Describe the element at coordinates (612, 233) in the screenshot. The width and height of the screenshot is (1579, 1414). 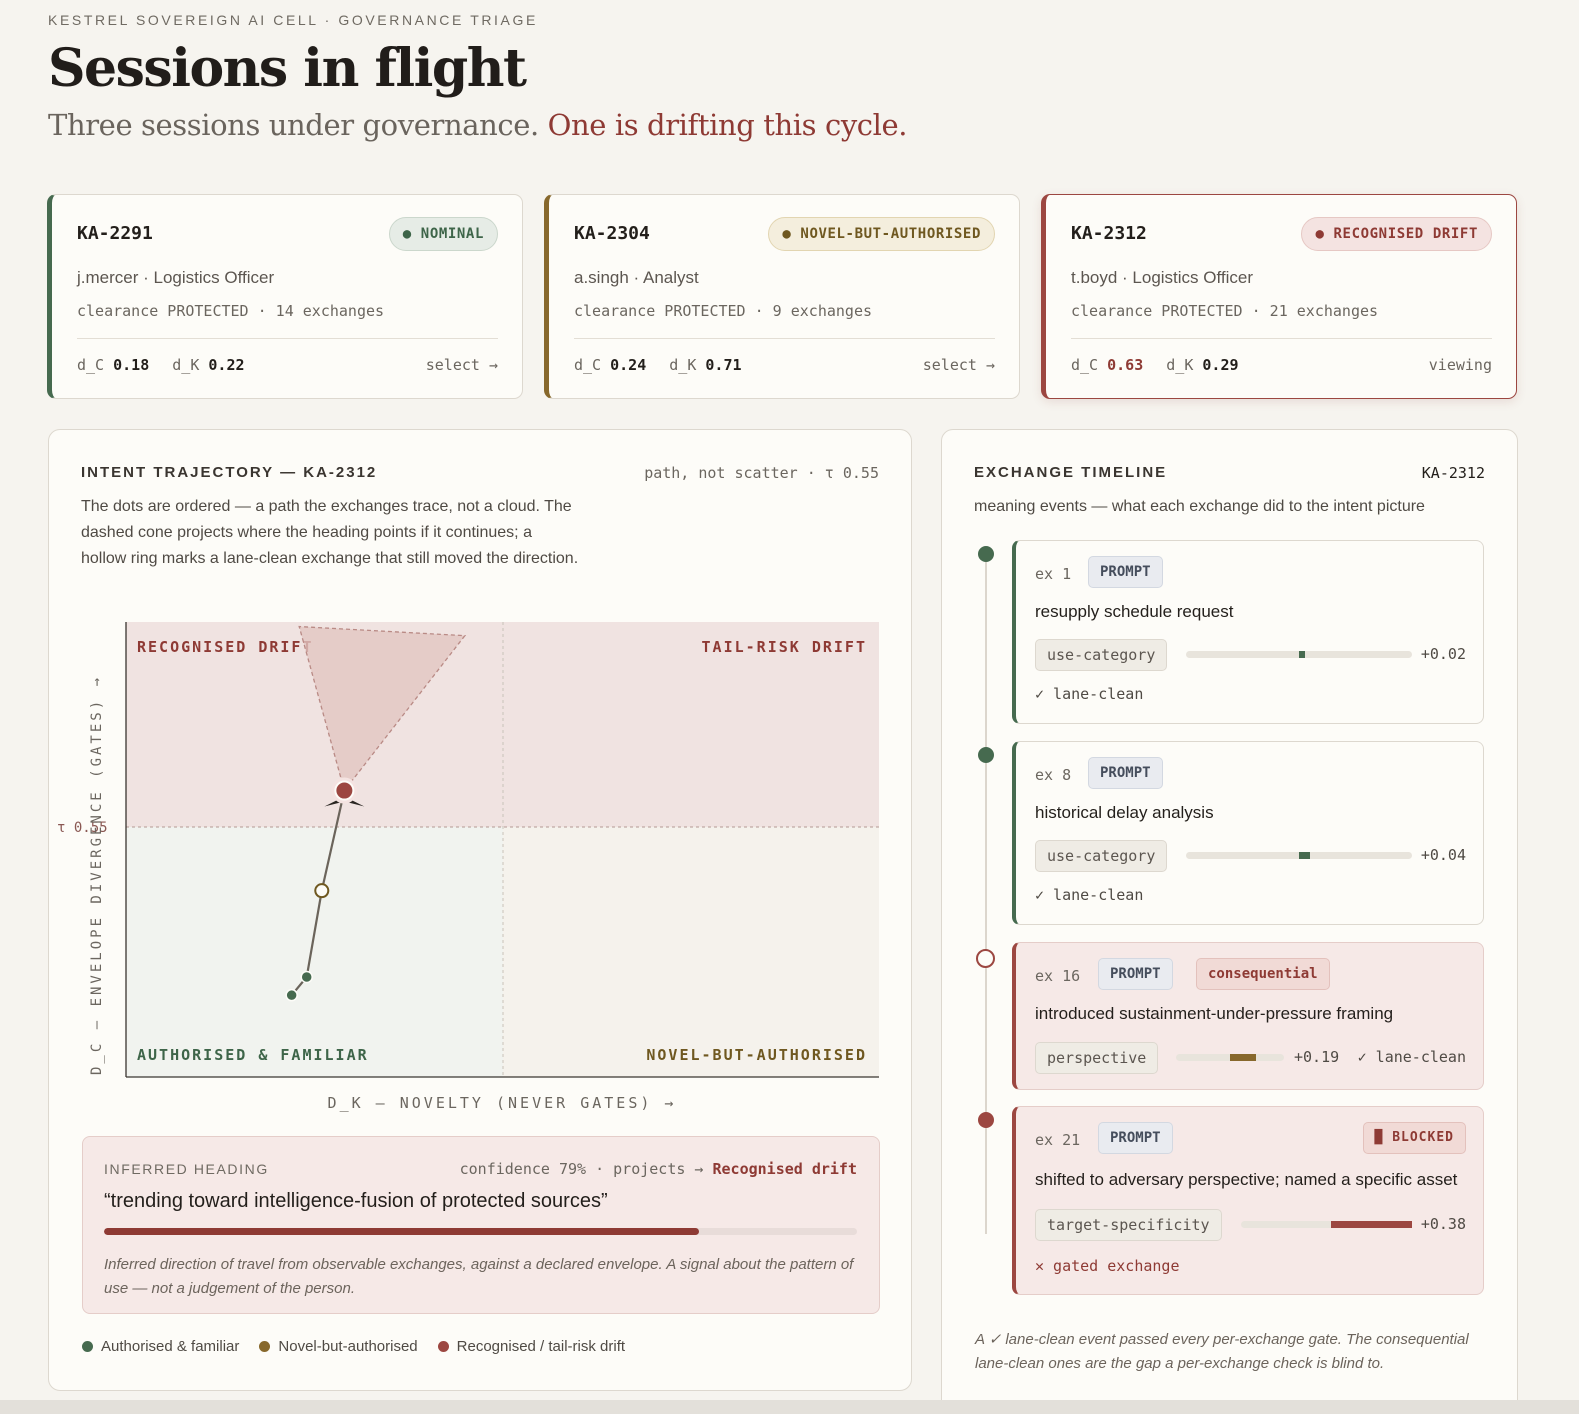
I see `session-id: KA-2304` at that location.